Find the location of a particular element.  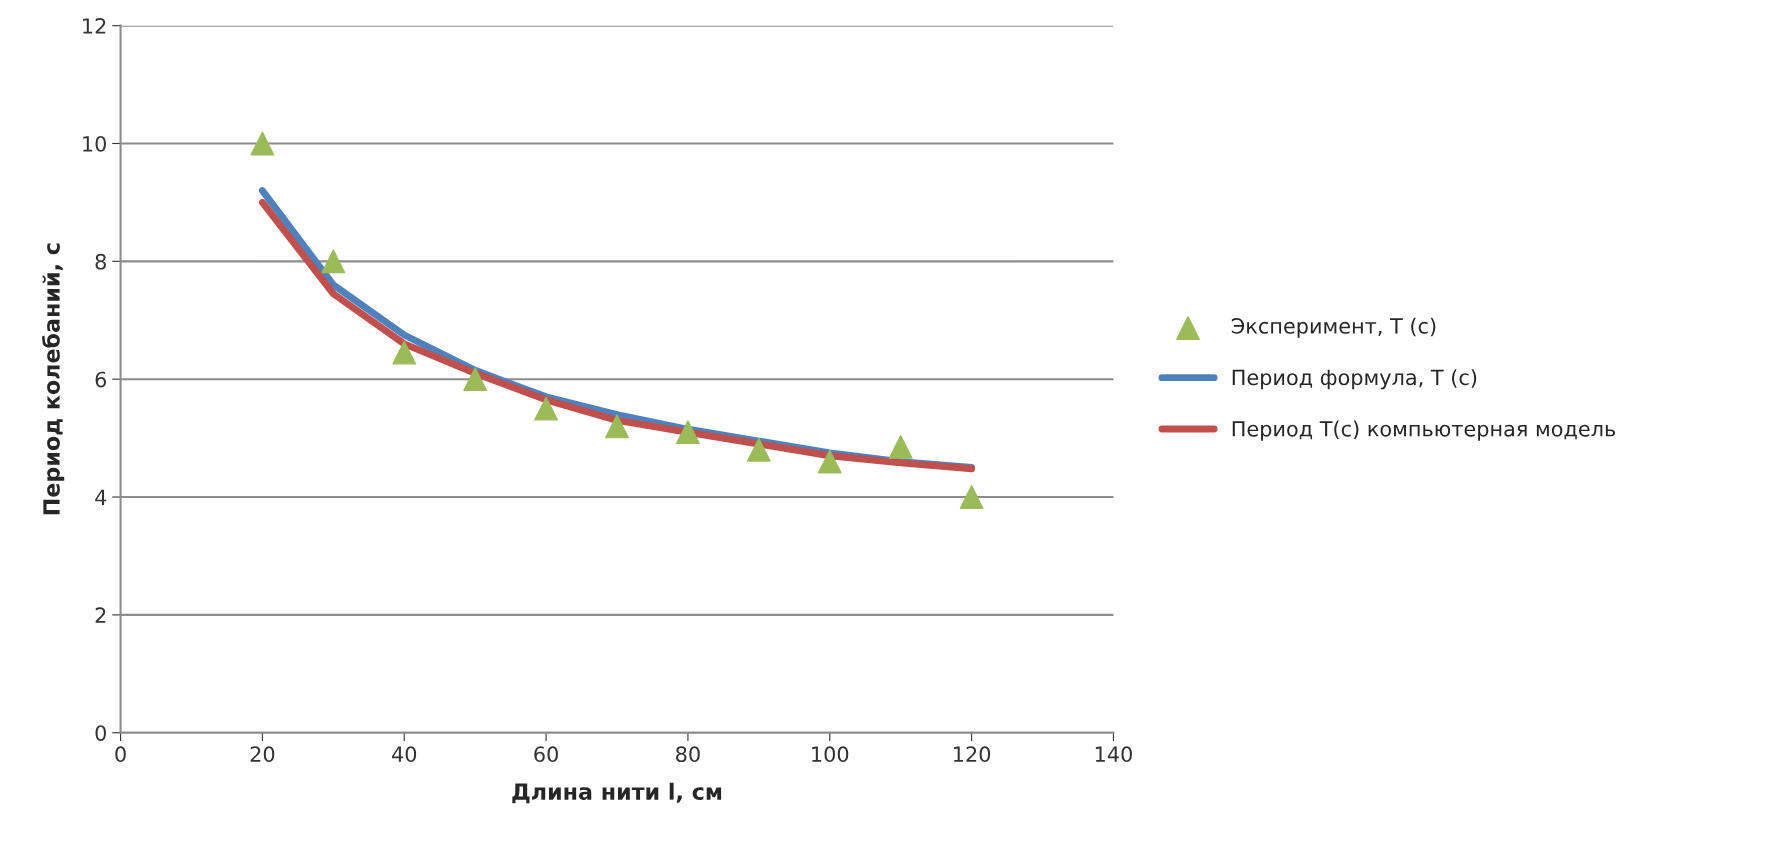

x-axis-title: Длина нити l, см is located at coordinates (617, 793).